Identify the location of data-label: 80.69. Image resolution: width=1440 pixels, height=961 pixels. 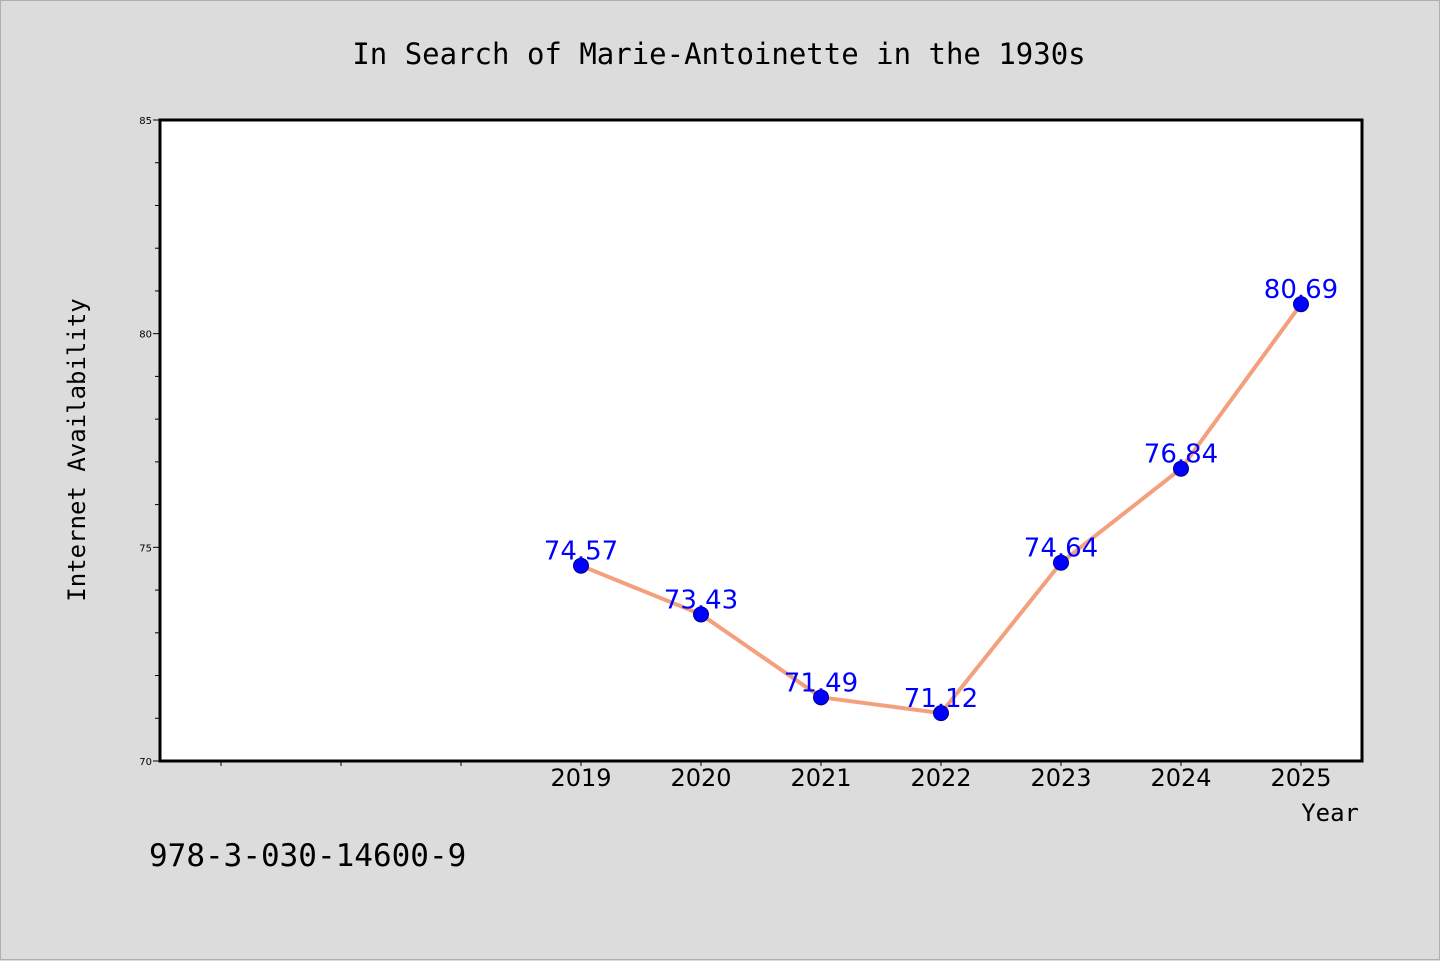
(1301, 290).